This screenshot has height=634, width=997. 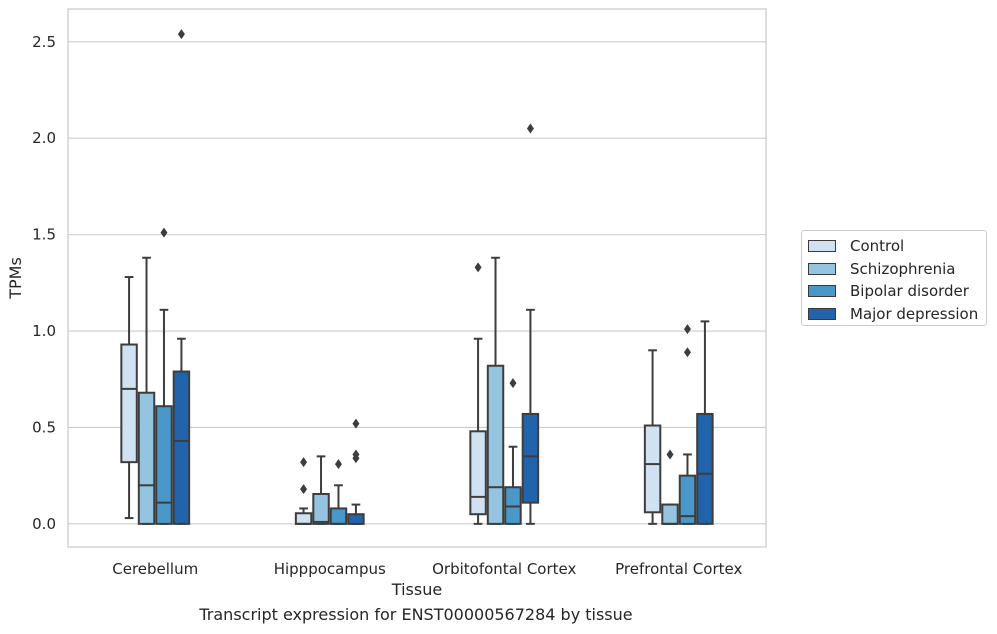 I want to click on legend-label: Schizophrenia, so click(x=903, y=268).